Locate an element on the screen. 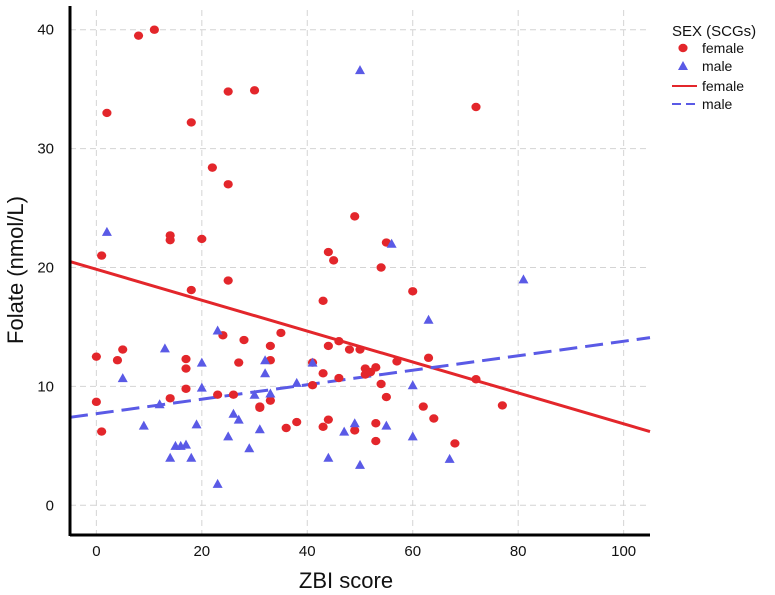  x-tick-label: 40 is located at coordinates (307, 551).